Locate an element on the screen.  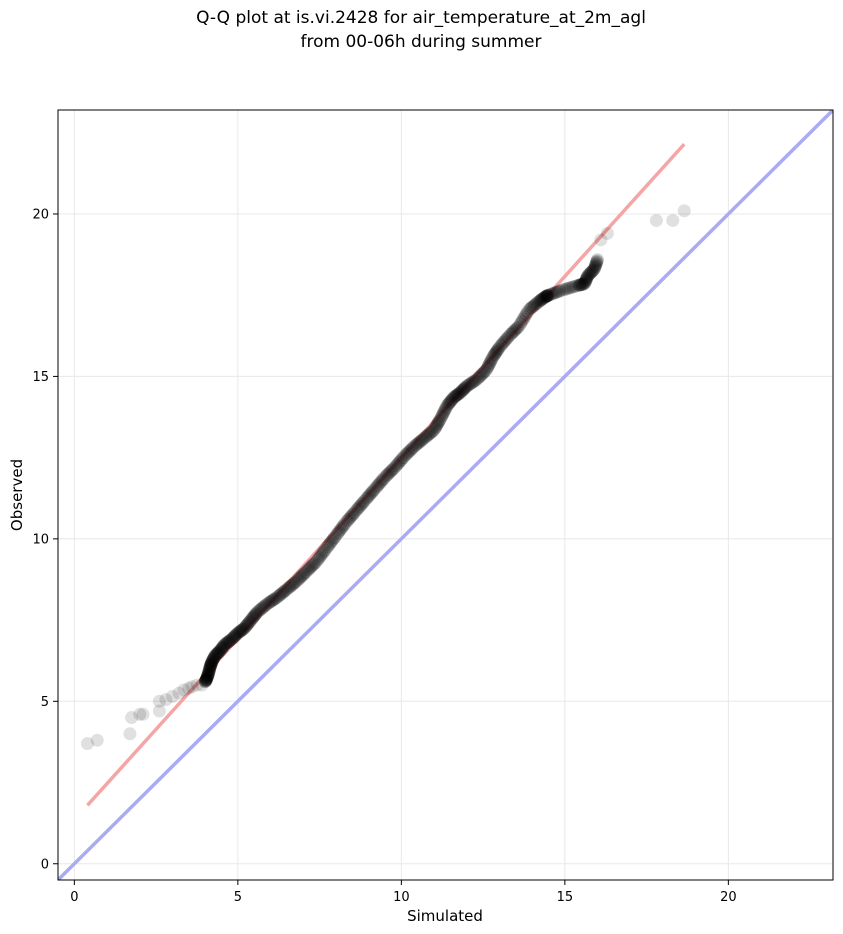
x-tick-label: 0 is located at coordinates (74, 897).